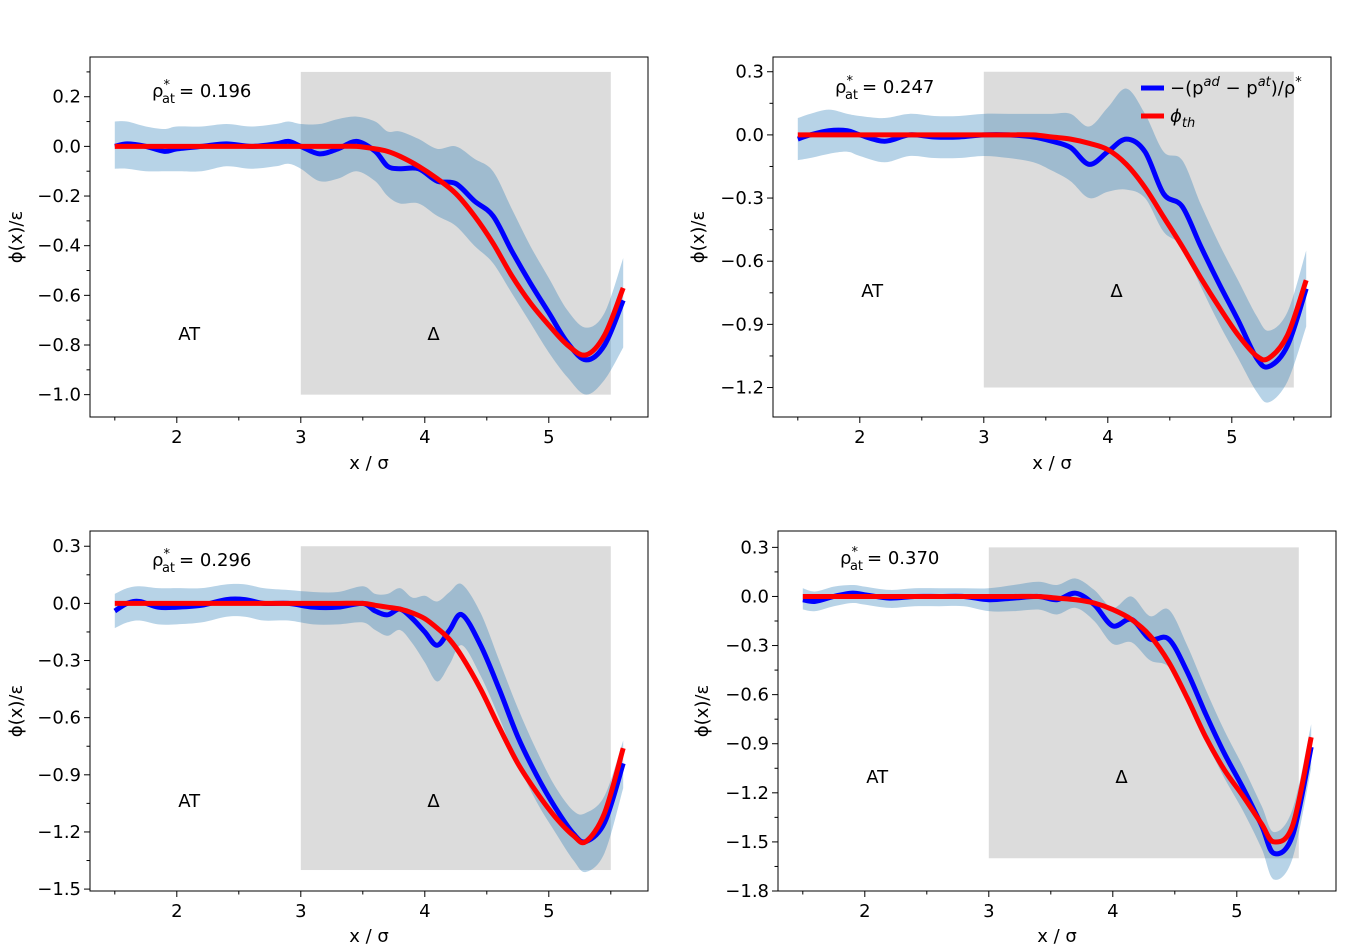 This screenshot has height=952, width=1358. I want to click on y-tick-label: 0.2, so click(66, 97).